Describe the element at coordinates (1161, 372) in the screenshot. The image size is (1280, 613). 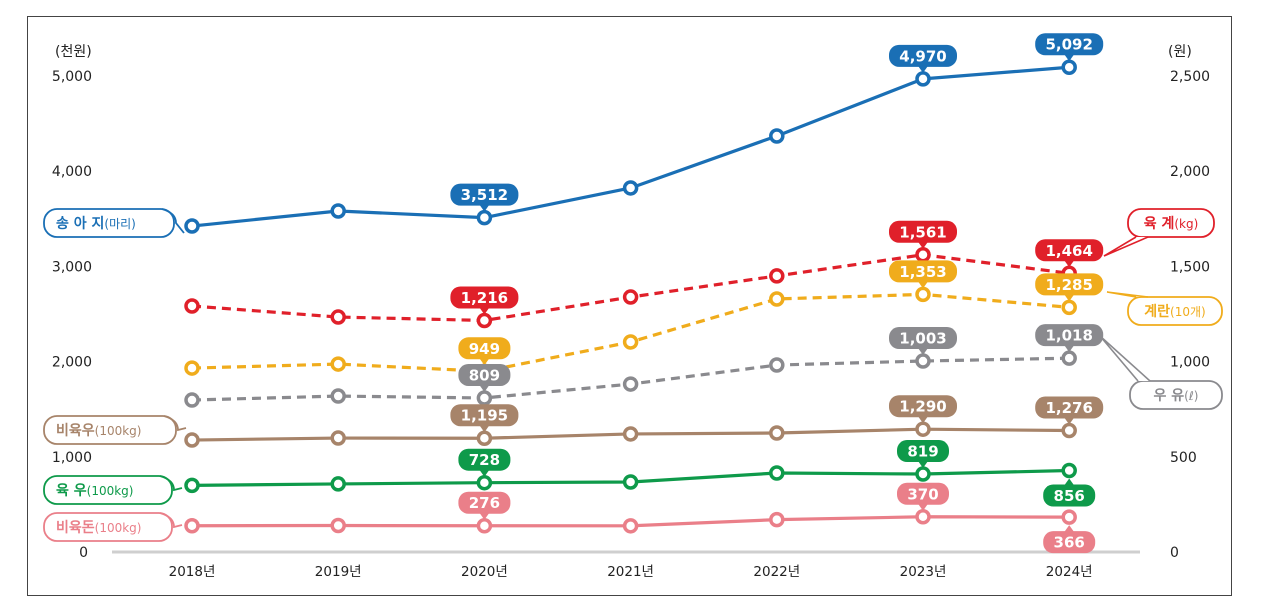
I see `legend-callout: 우 유(ℓ)` at that location.